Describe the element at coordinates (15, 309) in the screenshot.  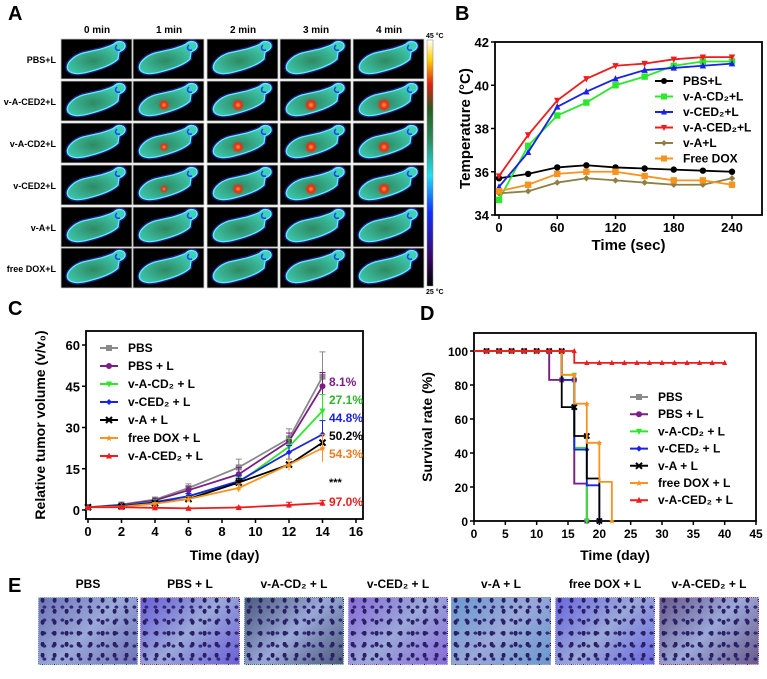
I see `panel-label-c: C` at that location.